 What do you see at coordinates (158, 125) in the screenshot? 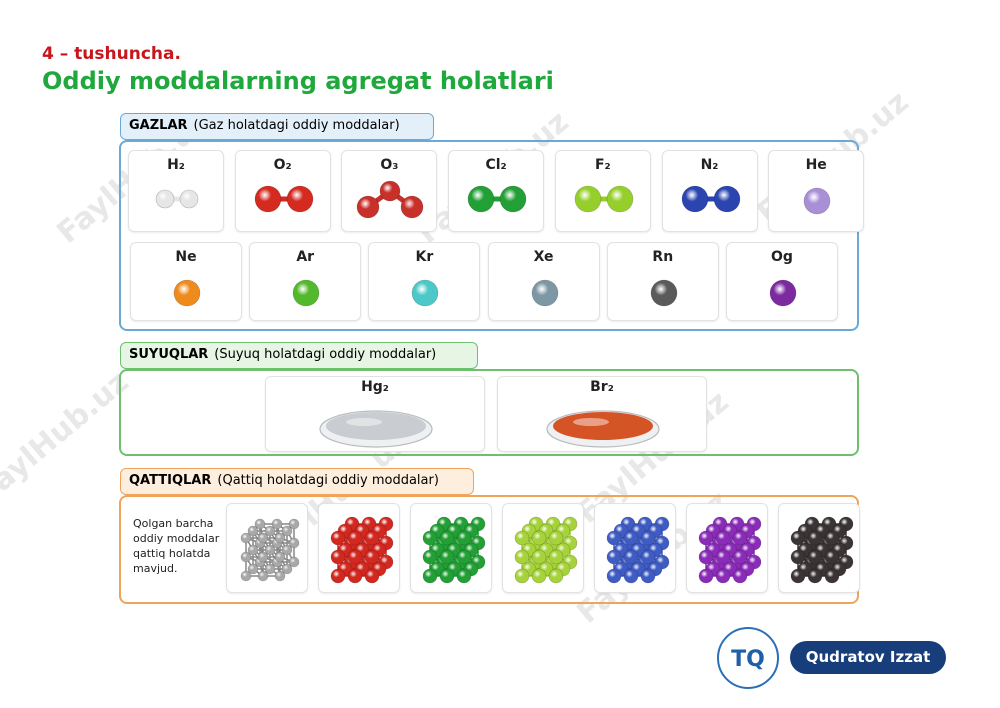
I see `section-name: GAZLAR` at bounding box center [158, 125].